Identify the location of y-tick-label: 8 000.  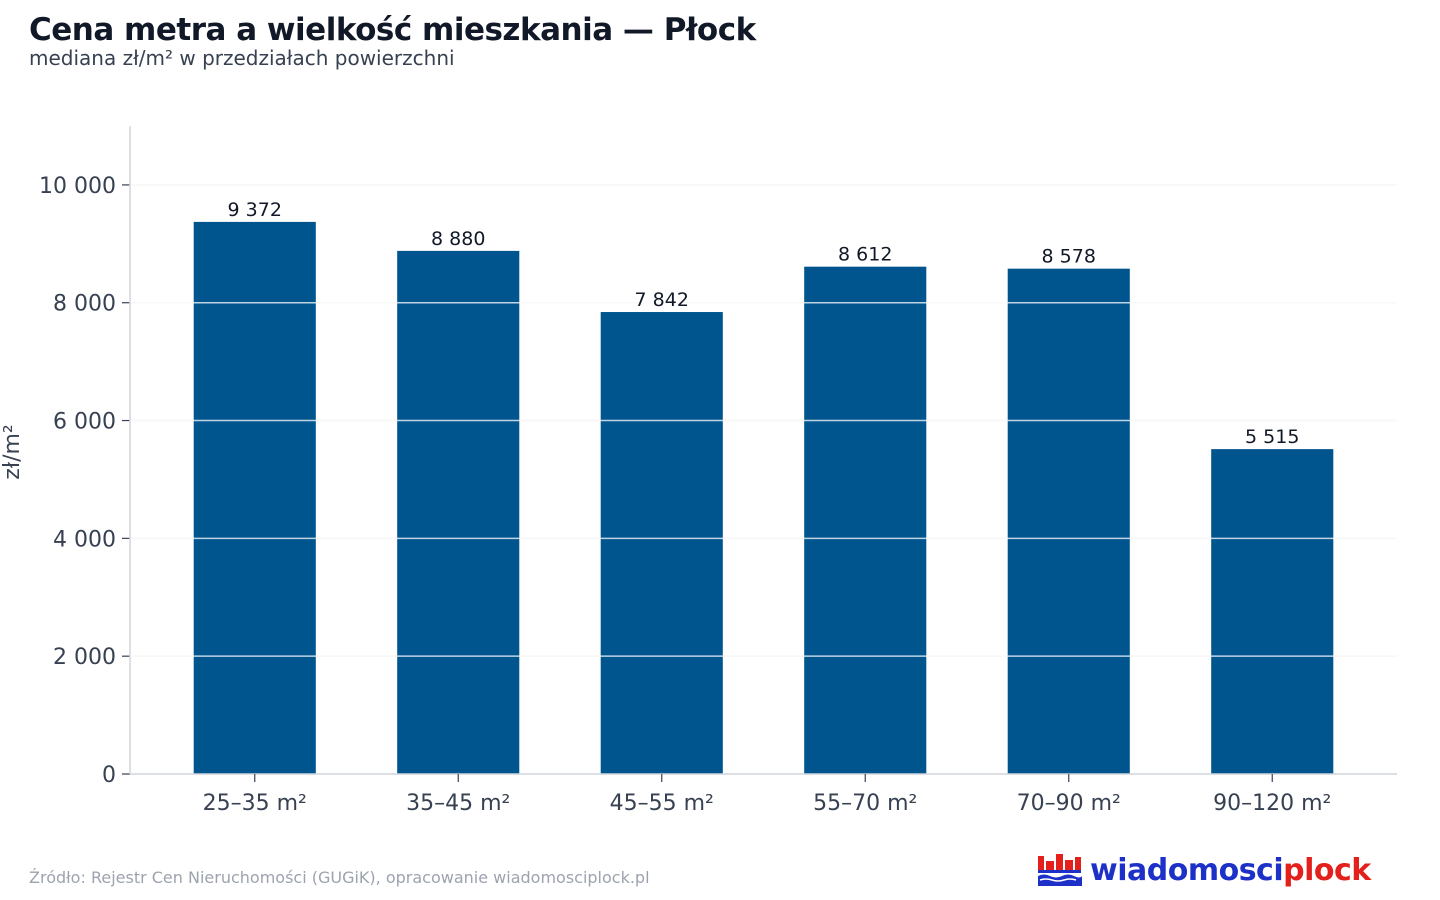
(84, 304).